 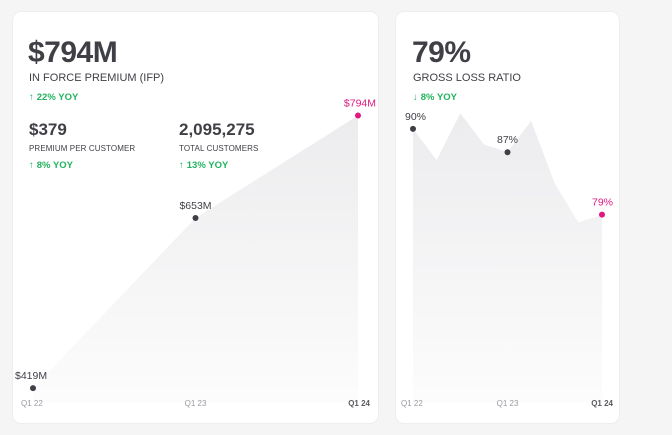 I want to click on data-label-1: $653M, so click(x=195, y=206).